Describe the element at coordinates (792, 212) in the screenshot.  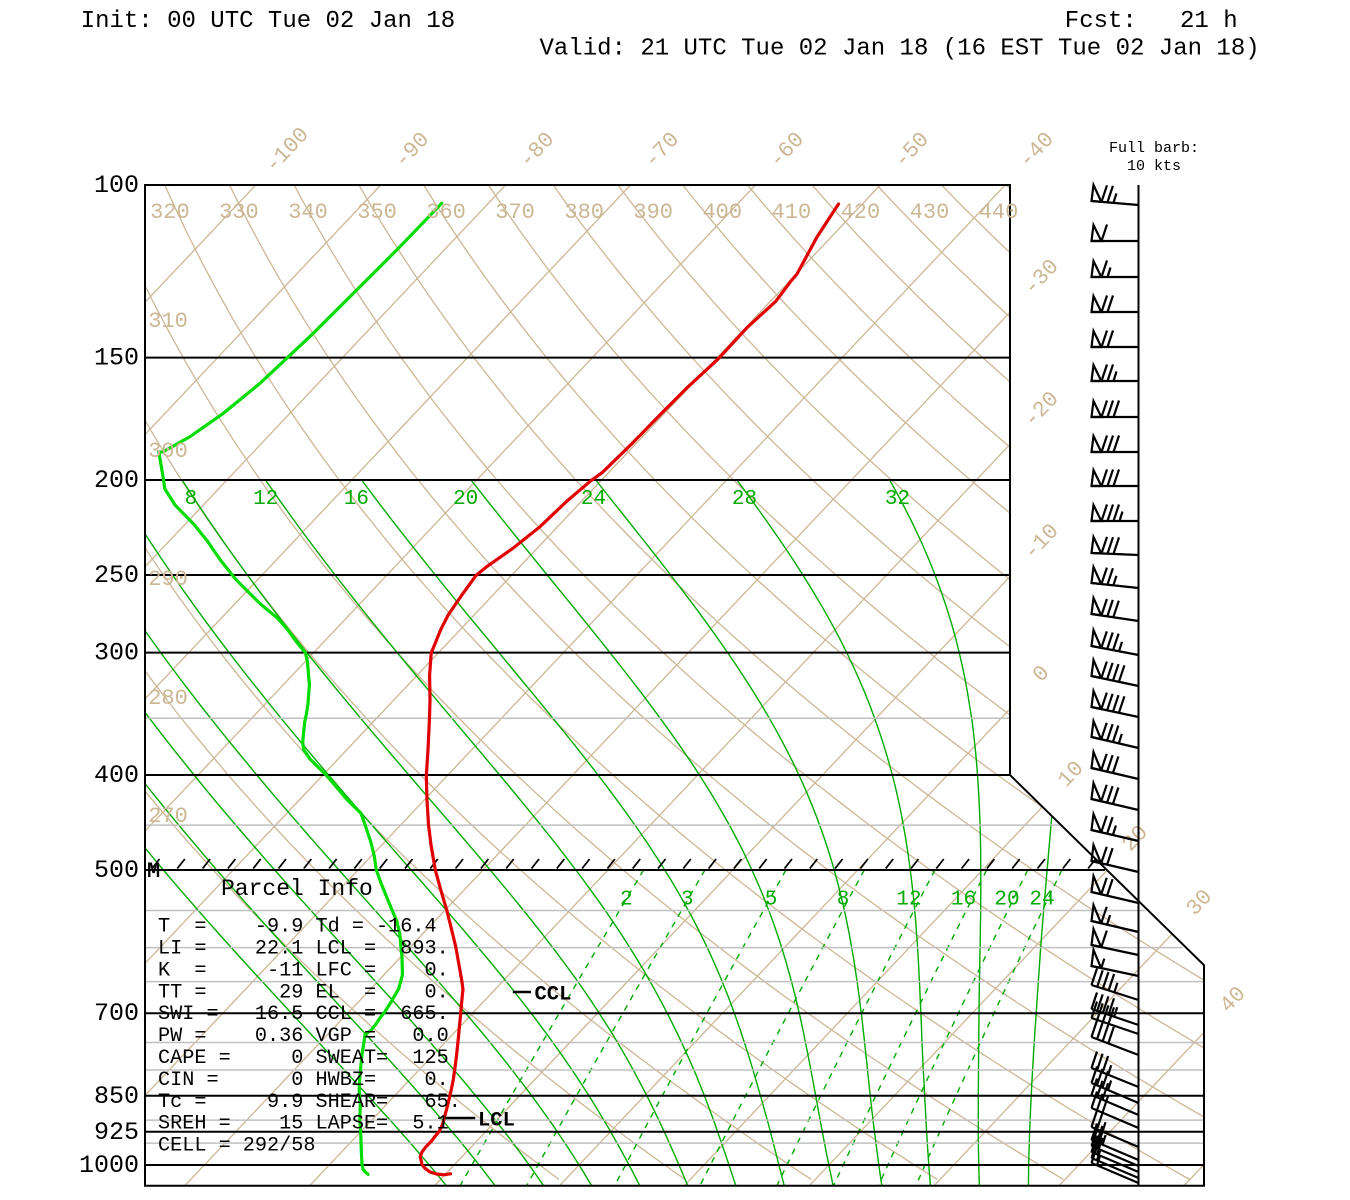
I see `svg-text: 410` at that location.